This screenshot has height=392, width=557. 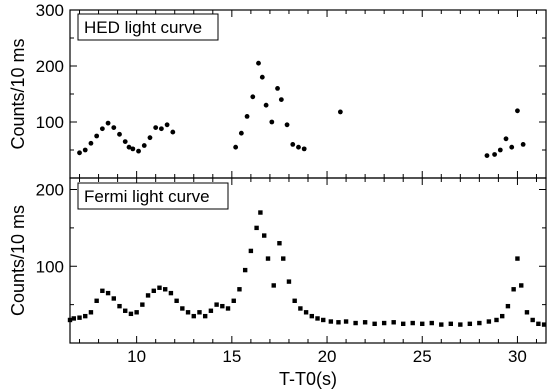 What do you see at coordinates (153, 196) in the screenshot?
I see `bottom-legend-box` at bounding box center [153, 196].